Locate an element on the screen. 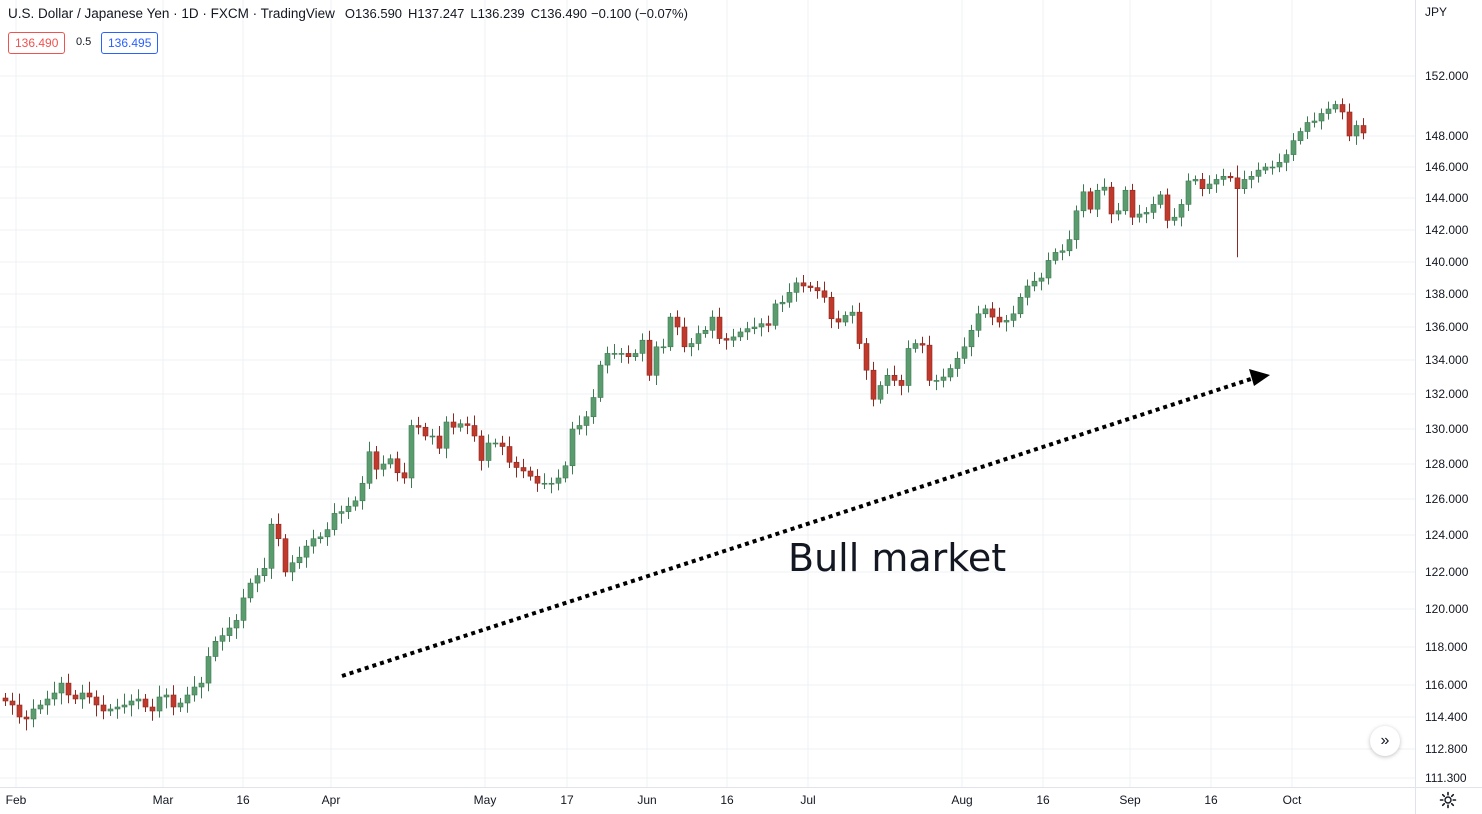 This screenshot has width=1482, height=814. scroll-to-realtime-button: » is located at coordinates (1385, 741).